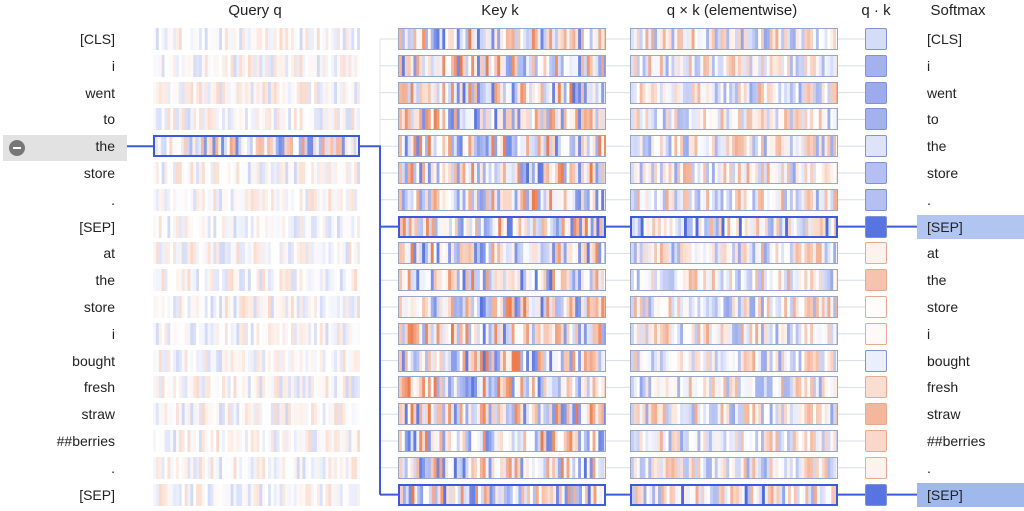  Describe the element at coordinates (732, 10) in the screenshot. I see `product-header: q × k (elementwise)` at that location.